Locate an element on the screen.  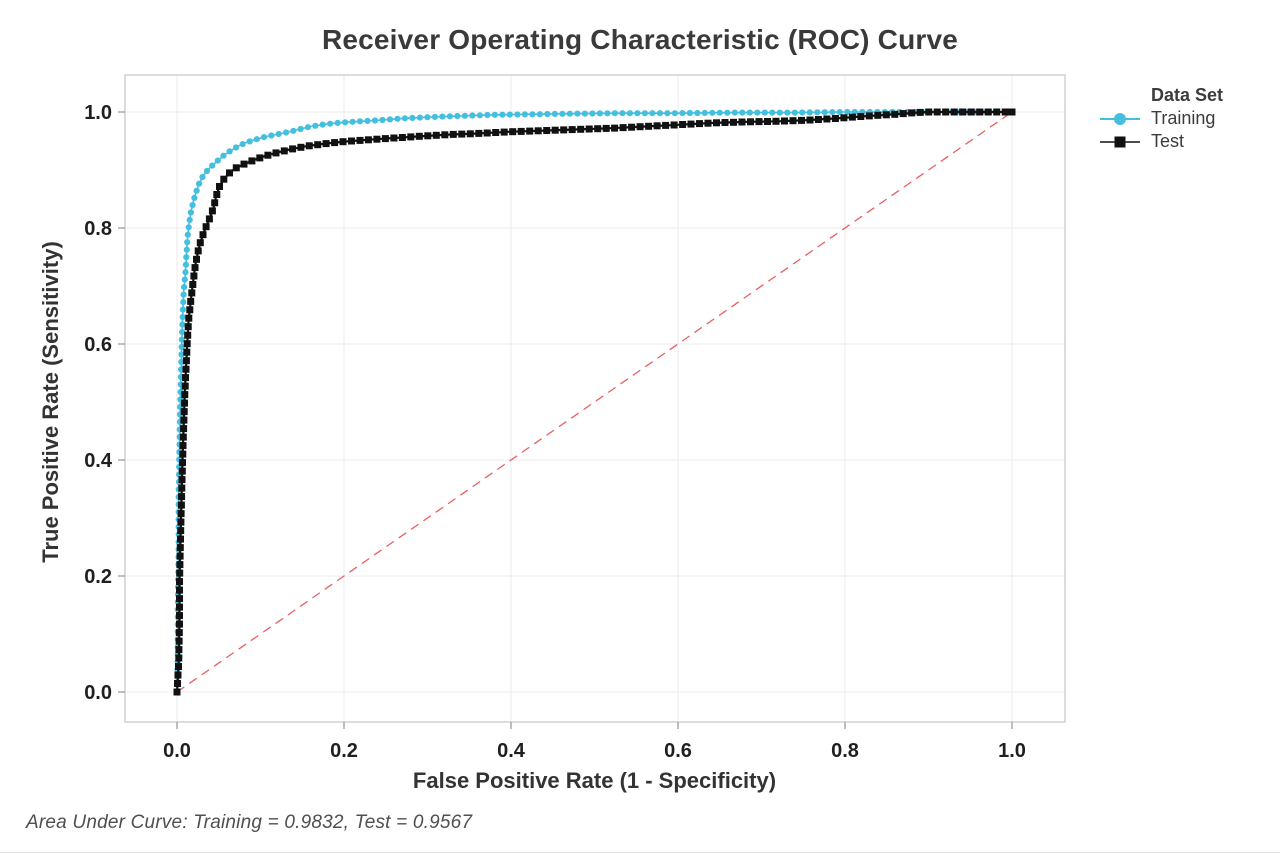
y-axis-label: True Positive Rate (Sensitivity) is located at coordinates (50, 402).